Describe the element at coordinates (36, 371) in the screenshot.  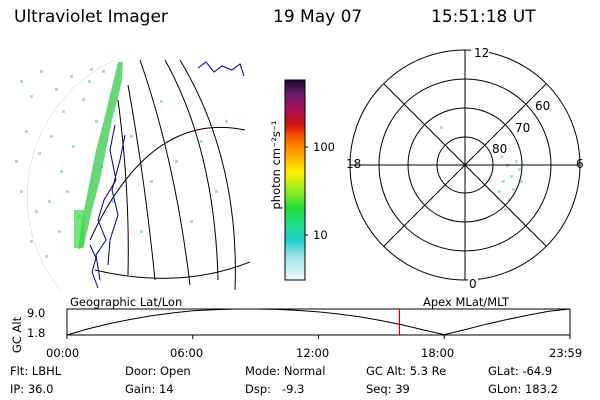
I see `status-filter: Flt: LBHL` at that location.